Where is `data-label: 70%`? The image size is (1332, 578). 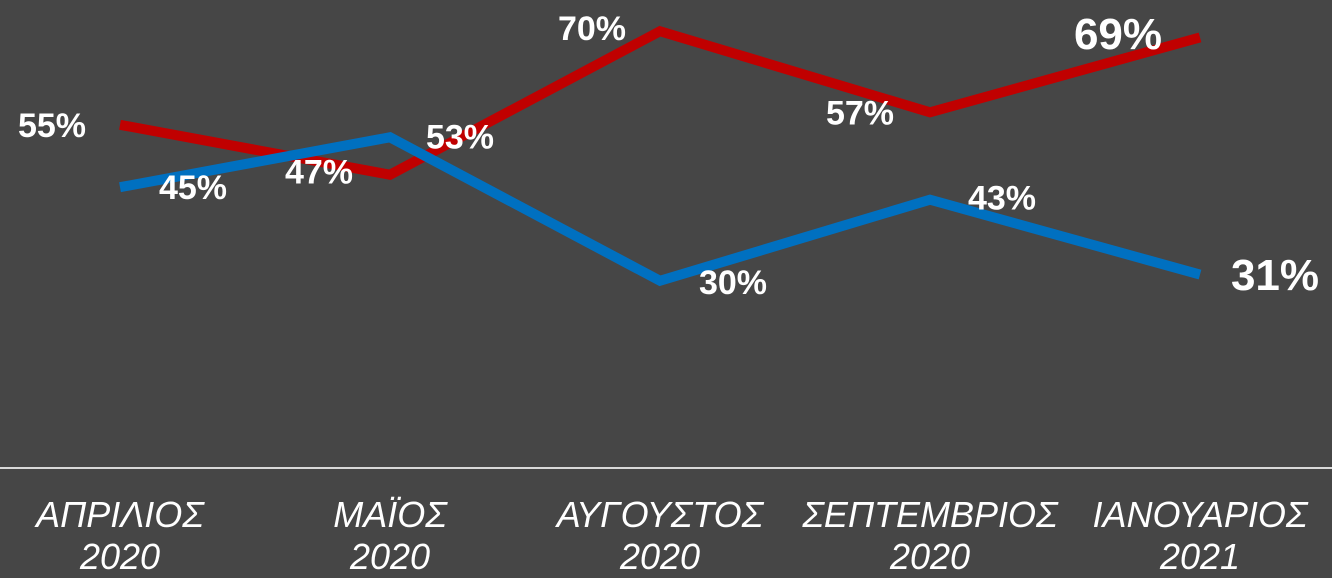
data-label: 70% is located at coordinates (592, 29).